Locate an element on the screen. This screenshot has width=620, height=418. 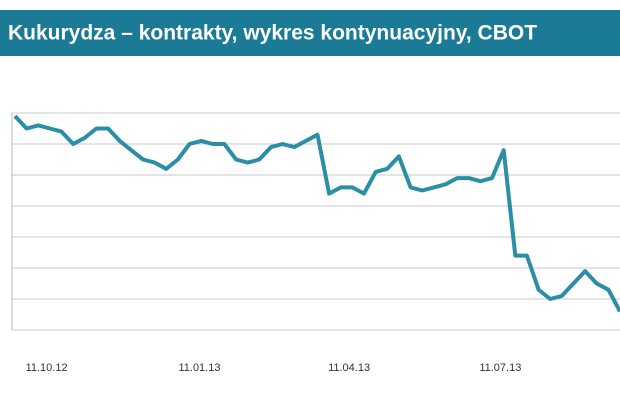
x-tick-label: 11.07.13 is located at coordinates (500, 368).